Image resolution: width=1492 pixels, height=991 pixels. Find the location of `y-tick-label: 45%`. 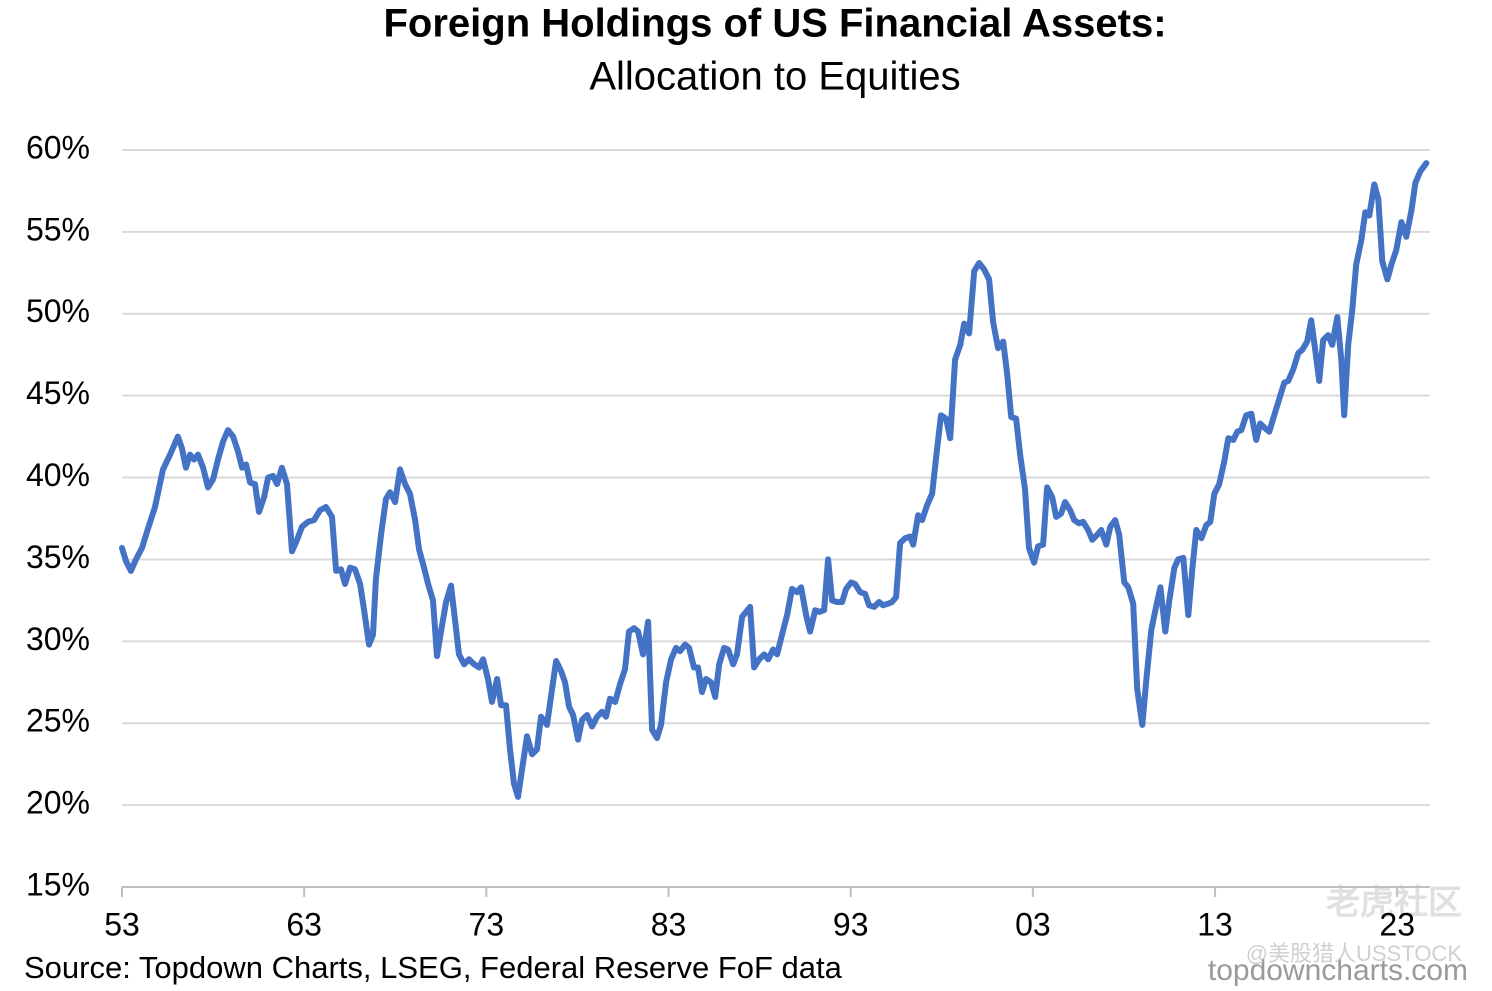

y-tick-label: 45% is located at coordinates (58, 393).